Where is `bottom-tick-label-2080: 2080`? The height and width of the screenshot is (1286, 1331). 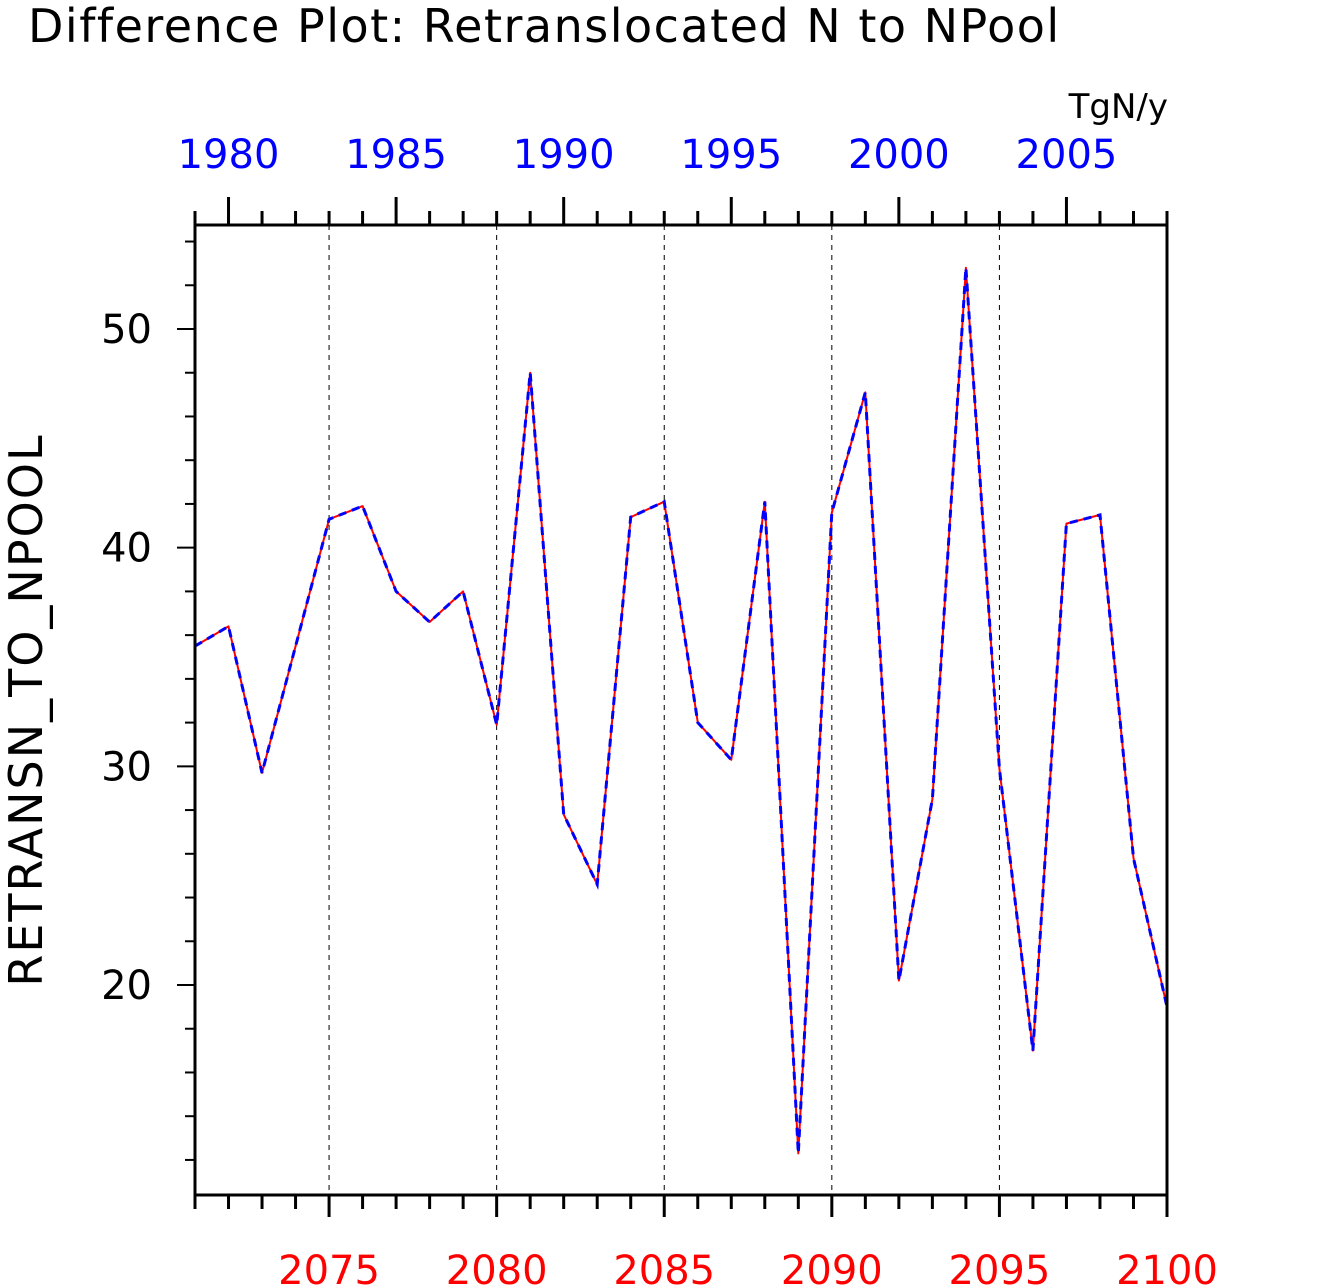
bottom-tick-label-2080: 2080 is located at coordinates (497, 1267).